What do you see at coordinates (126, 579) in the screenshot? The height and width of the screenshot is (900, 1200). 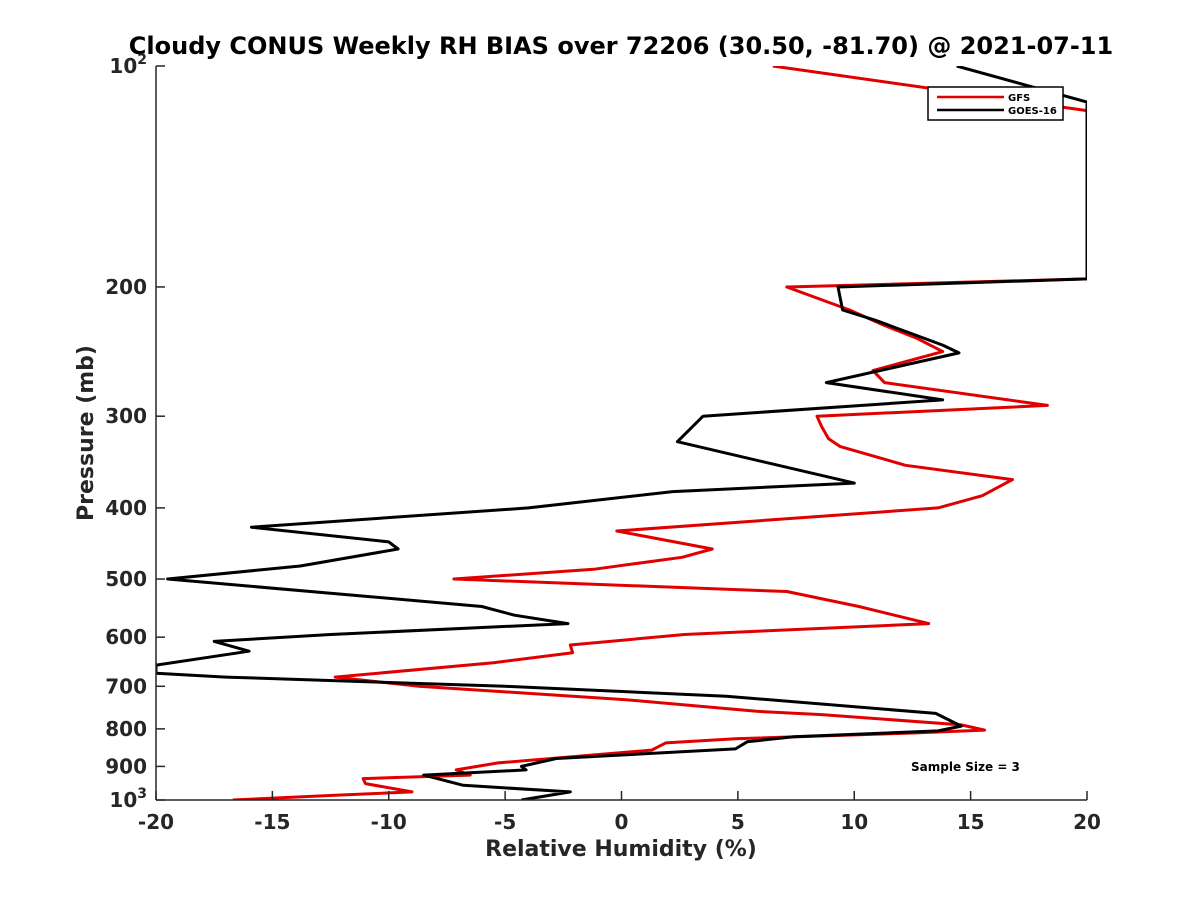 I see `y-tick-label: 500` at bounding box center [126, 579].